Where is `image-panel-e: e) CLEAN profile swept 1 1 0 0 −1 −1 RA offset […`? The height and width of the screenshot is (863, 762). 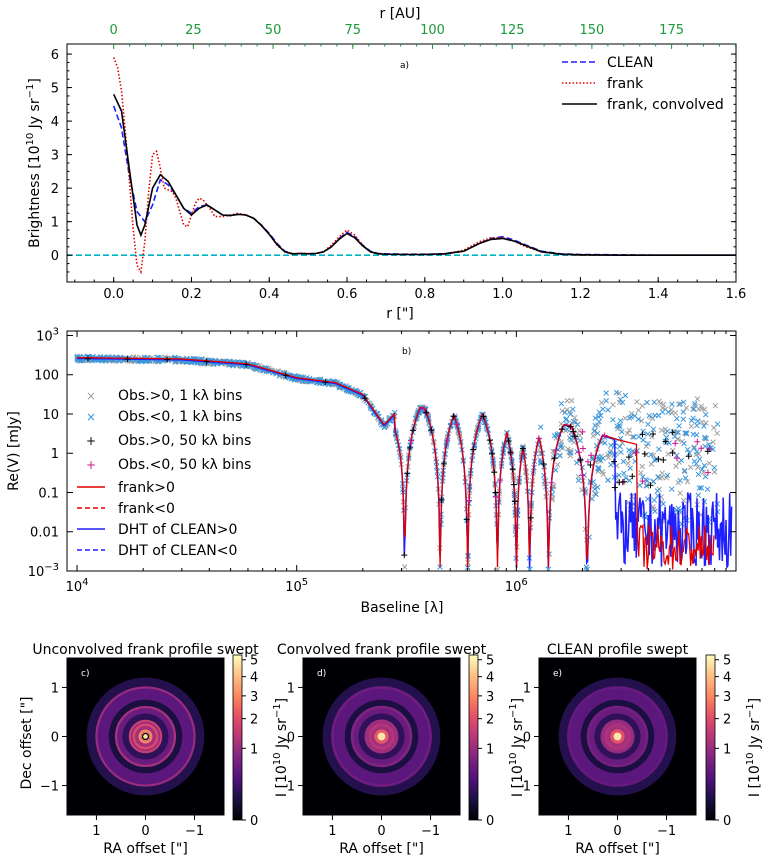
image-panel-e: e) CLEAN profile swept 1 1 0 0 −1 −1 RA offset [… is located at coordinates (637, 749).